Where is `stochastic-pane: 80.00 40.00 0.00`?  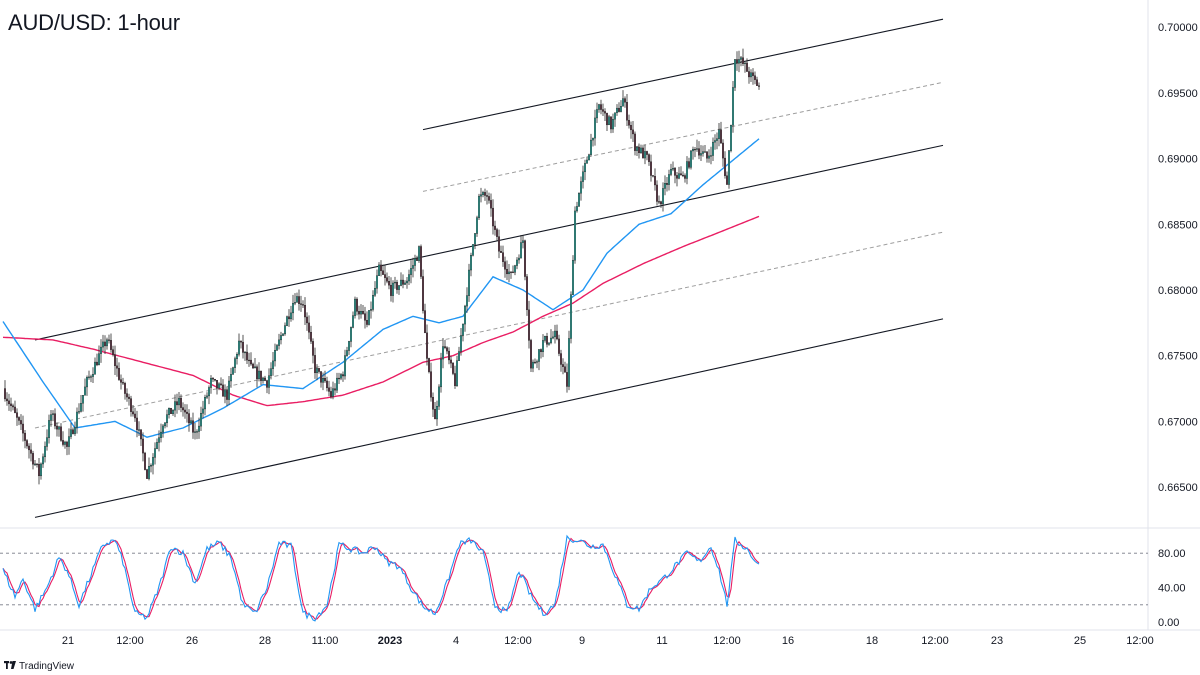
stochastic-pane: 80.00 40.00 0.00 is located at coordinates (593, 581).